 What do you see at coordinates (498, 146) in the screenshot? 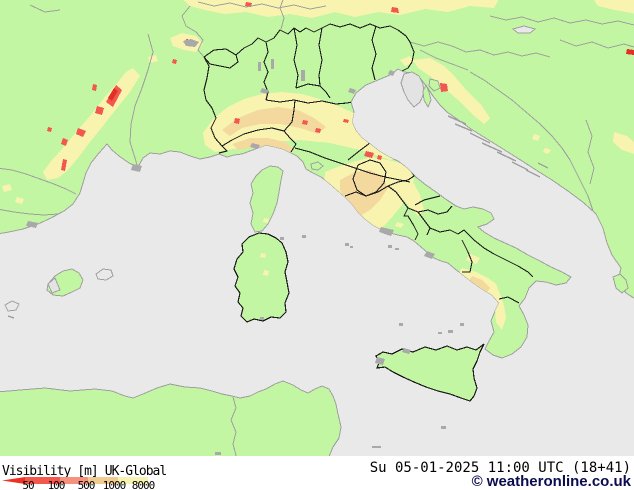
I see `dalmatian-islands` at bounding box center [498, 146].